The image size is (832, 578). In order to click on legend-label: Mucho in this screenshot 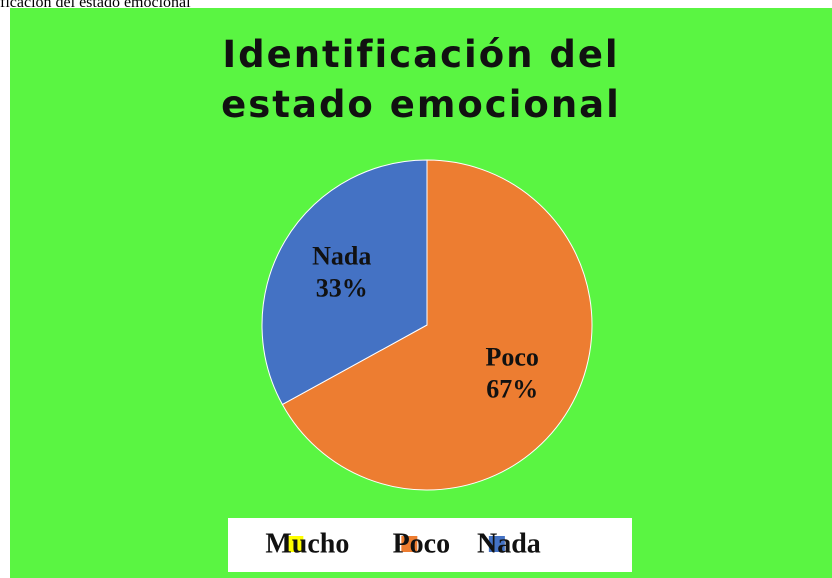, I will do `click(307, 543)`.